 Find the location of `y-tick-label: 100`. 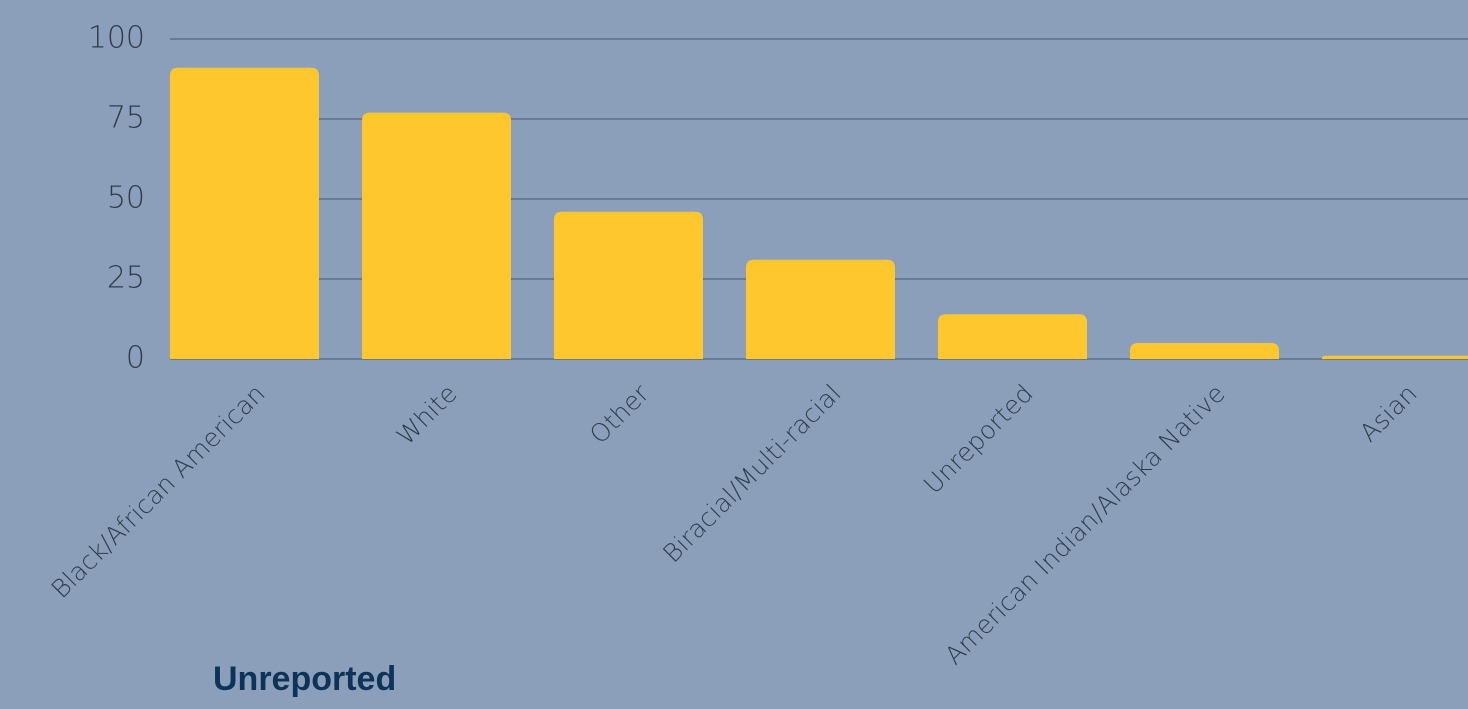

y-tick-label: 100 is located at coordinates (116, 38).